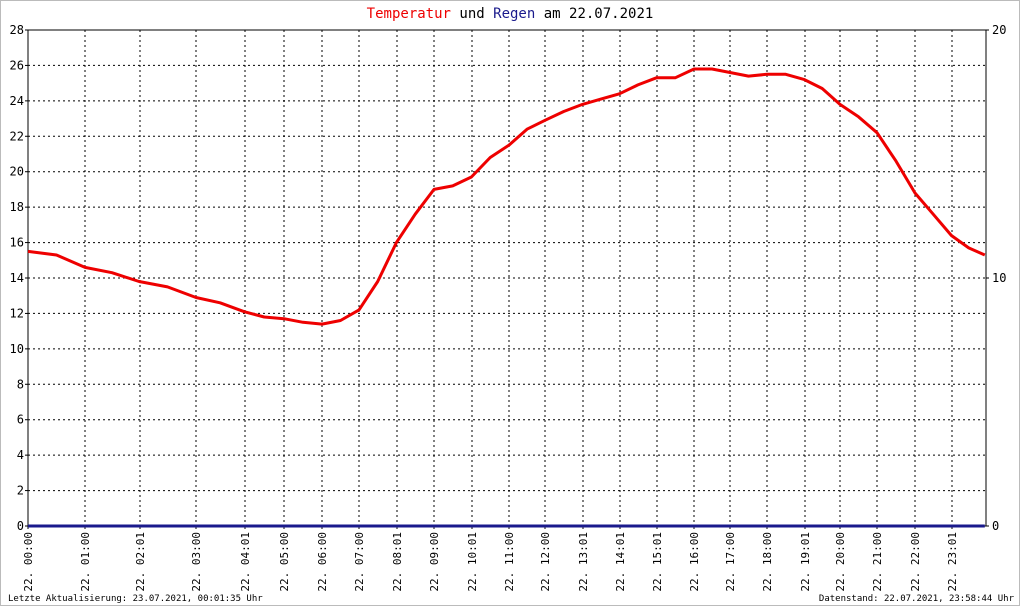 The height and width of the screenshot is (606, 1020). What do you see at coordinates (359, 562) in the screenshot?
I see `x-tick-label: 22. 07:00` at bounding box center [359, 562].